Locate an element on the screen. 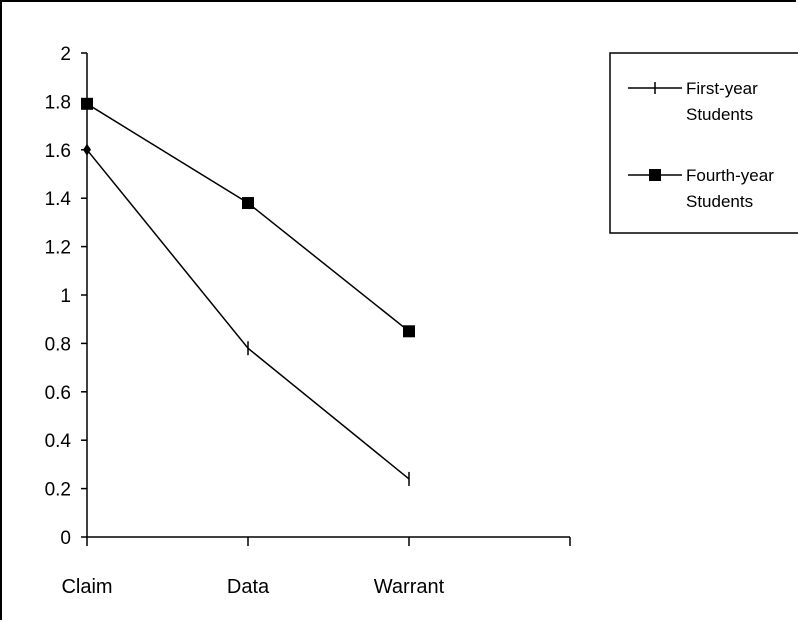 Image resolution: width=798 pixels, height=622 pixels. y-tick-label: 0.6 is located at coordinates (58, 393).